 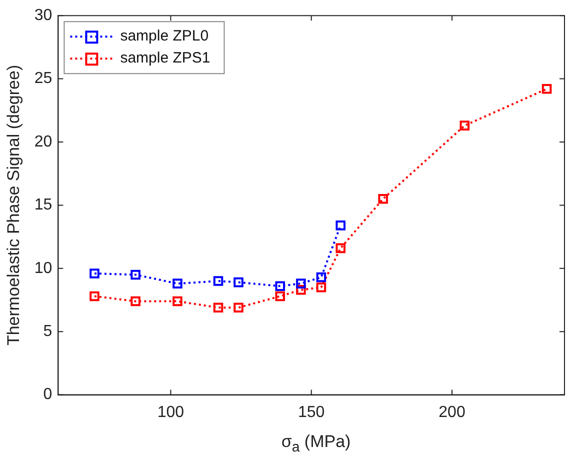 I want to click on x-tick-label: 150, so click(x=311, y=412).